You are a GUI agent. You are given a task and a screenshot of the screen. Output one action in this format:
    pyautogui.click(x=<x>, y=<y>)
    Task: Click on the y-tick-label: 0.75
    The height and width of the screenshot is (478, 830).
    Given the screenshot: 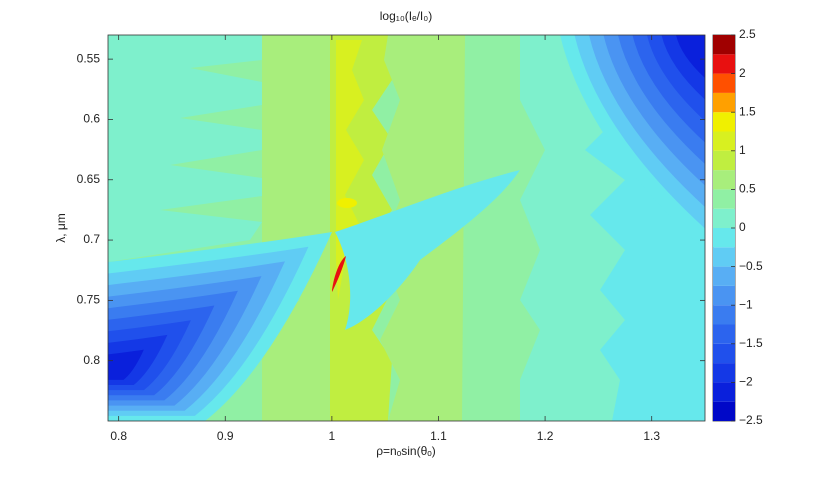 What is the action you would take?
    pyautogui.click(x=89, y=300)
    